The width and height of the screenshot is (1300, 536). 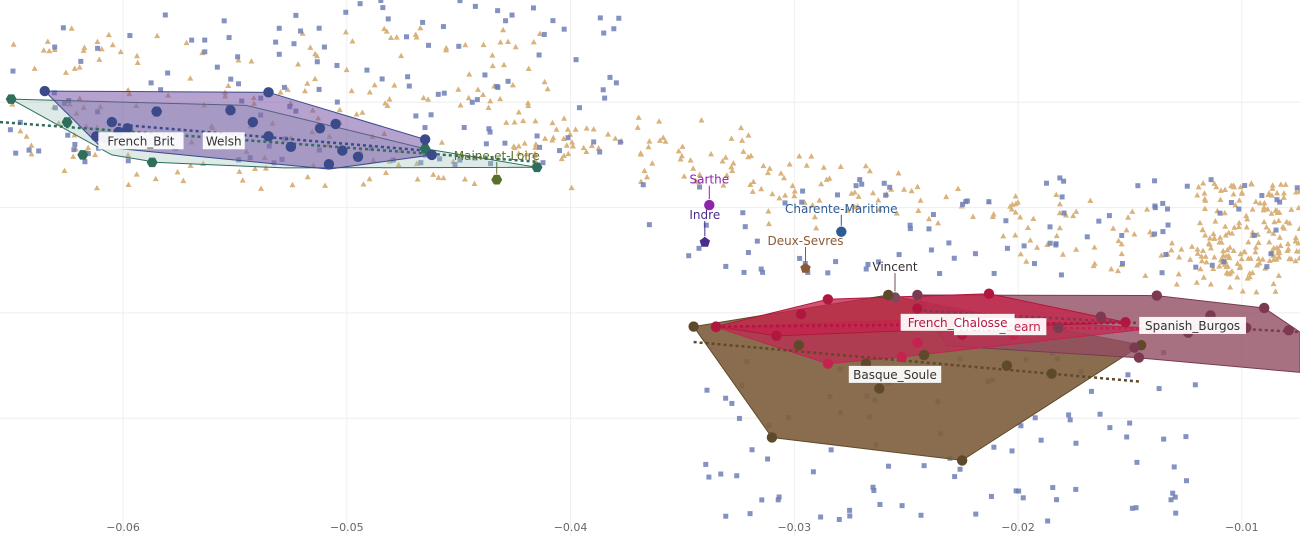 I want to click on label-Basque_Soule: Basque_Soule, so click(x=895, y=375).